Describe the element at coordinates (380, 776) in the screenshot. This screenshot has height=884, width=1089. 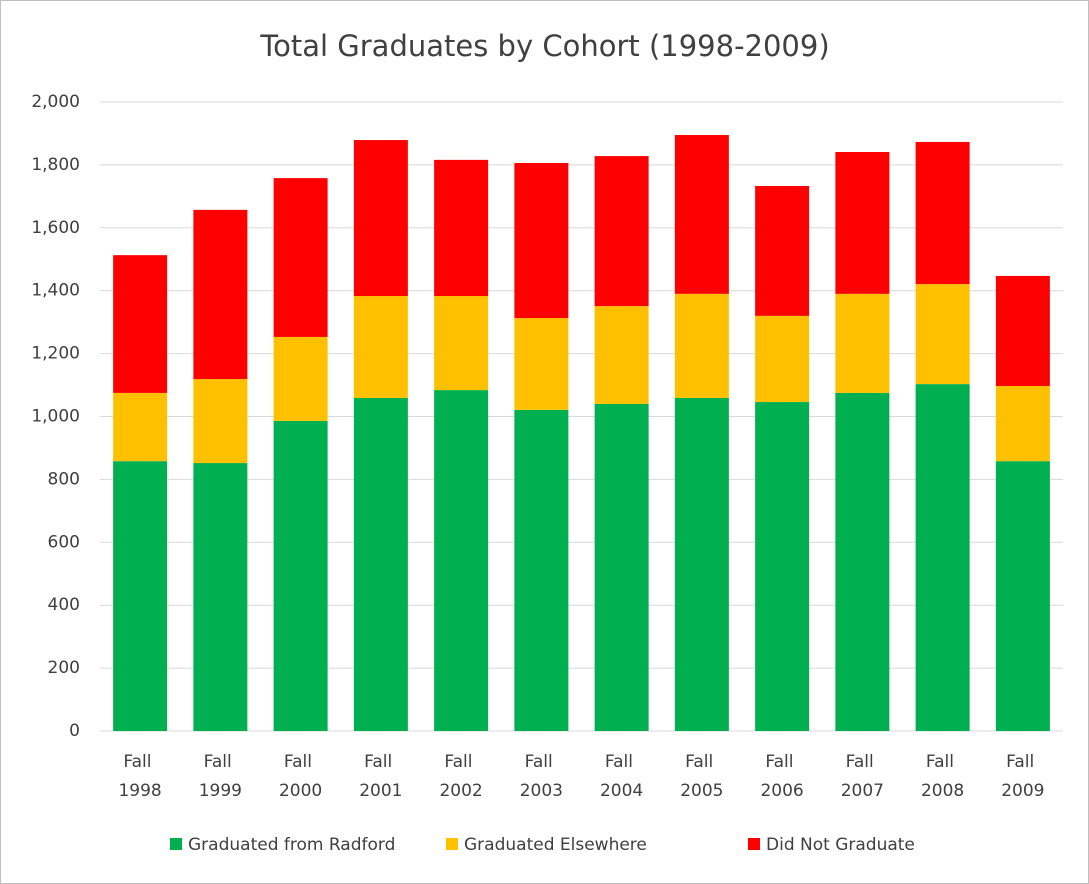
I see `x-tick-label: Fall 2001` at that location.